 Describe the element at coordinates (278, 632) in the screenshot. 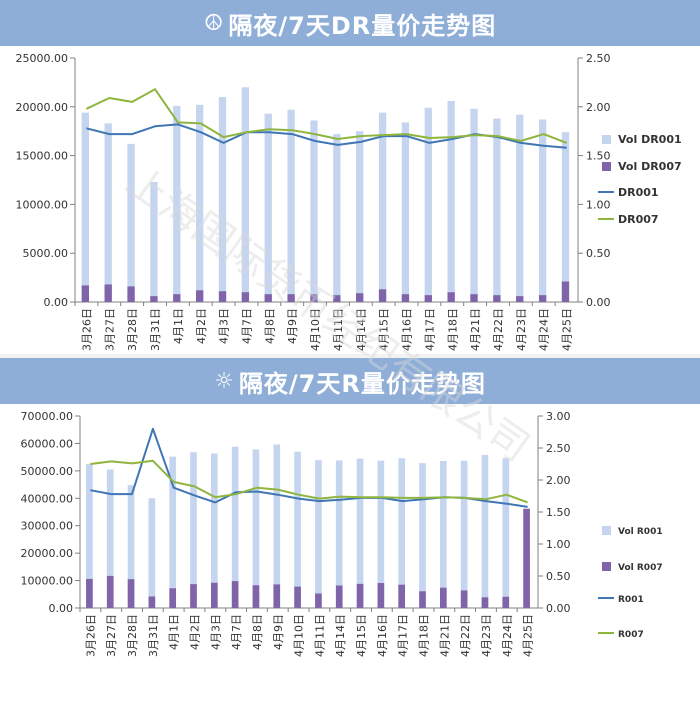

I see `x-tick-label: 4月9日` at that location.